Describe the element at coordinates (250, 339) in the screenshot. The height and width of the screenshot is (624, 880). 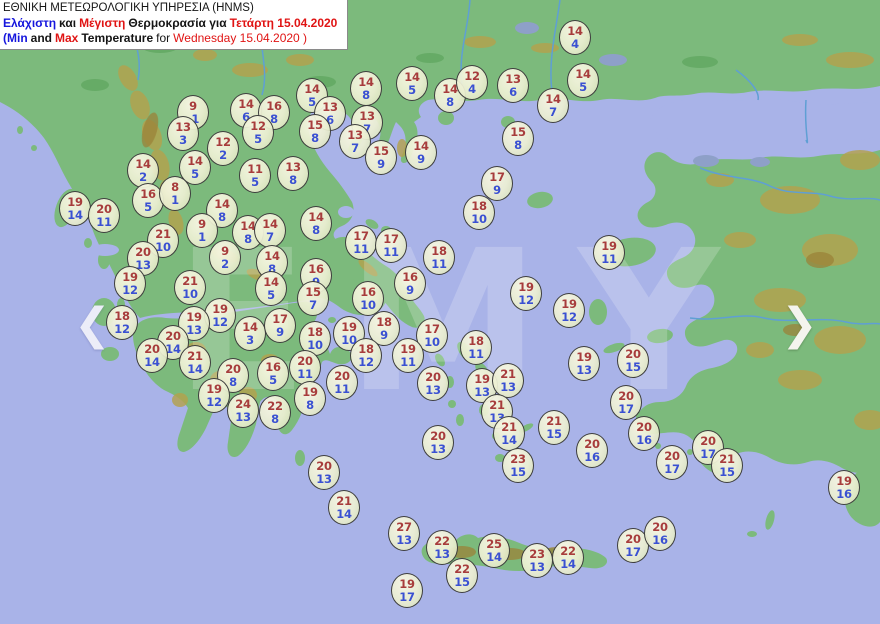
I see `min-temp-value: 3` at that location.